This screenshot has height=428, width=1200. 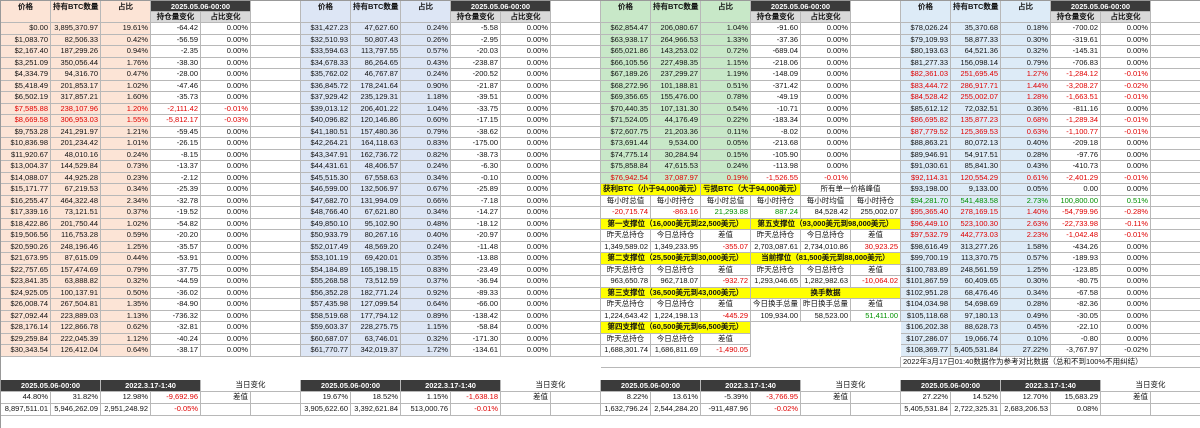 I want to click on data-cell: 0.57%, so click(x=1026, y=259).